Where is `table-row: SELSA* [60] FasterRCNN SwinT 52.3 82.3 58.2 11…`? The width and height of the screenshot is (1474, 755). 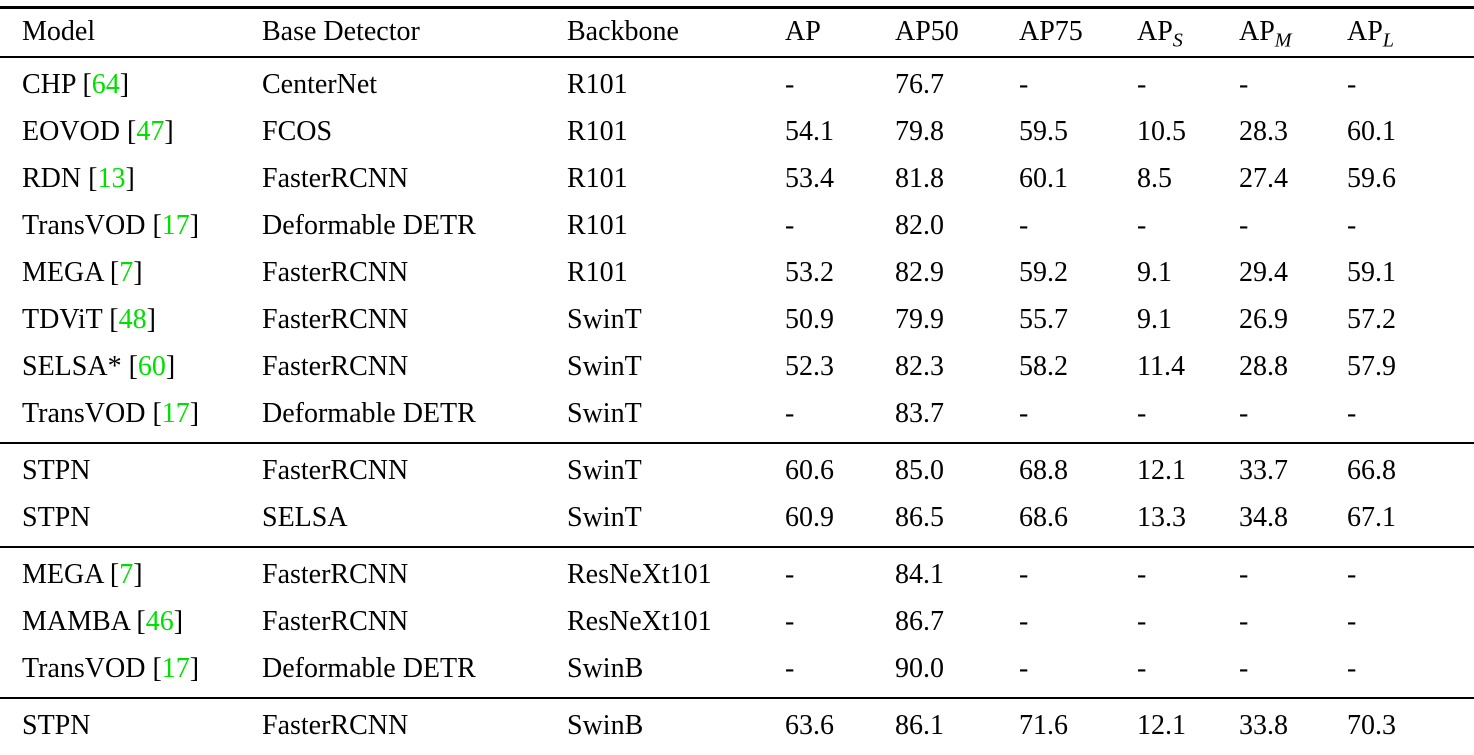
table-row: SELSA* [60] FasterRCNN SwinT 52.3 82.3 58.2 11… is located at coordinates (737, 367).